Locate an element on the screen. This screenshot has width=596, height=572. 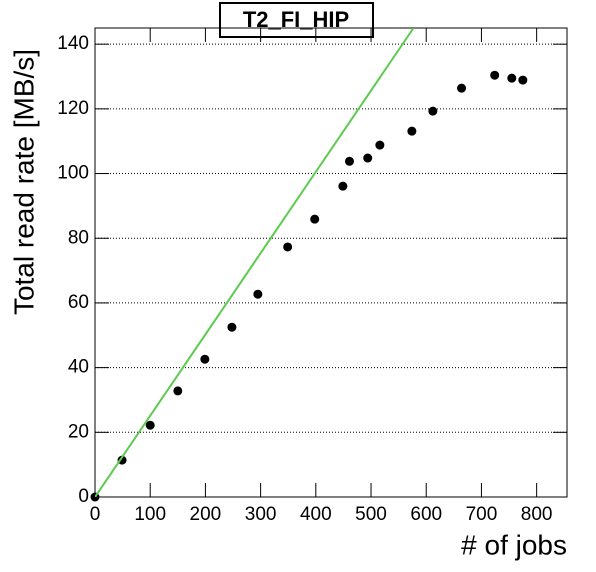
y-tick-label: 140 is located at coordinates (73, 43).